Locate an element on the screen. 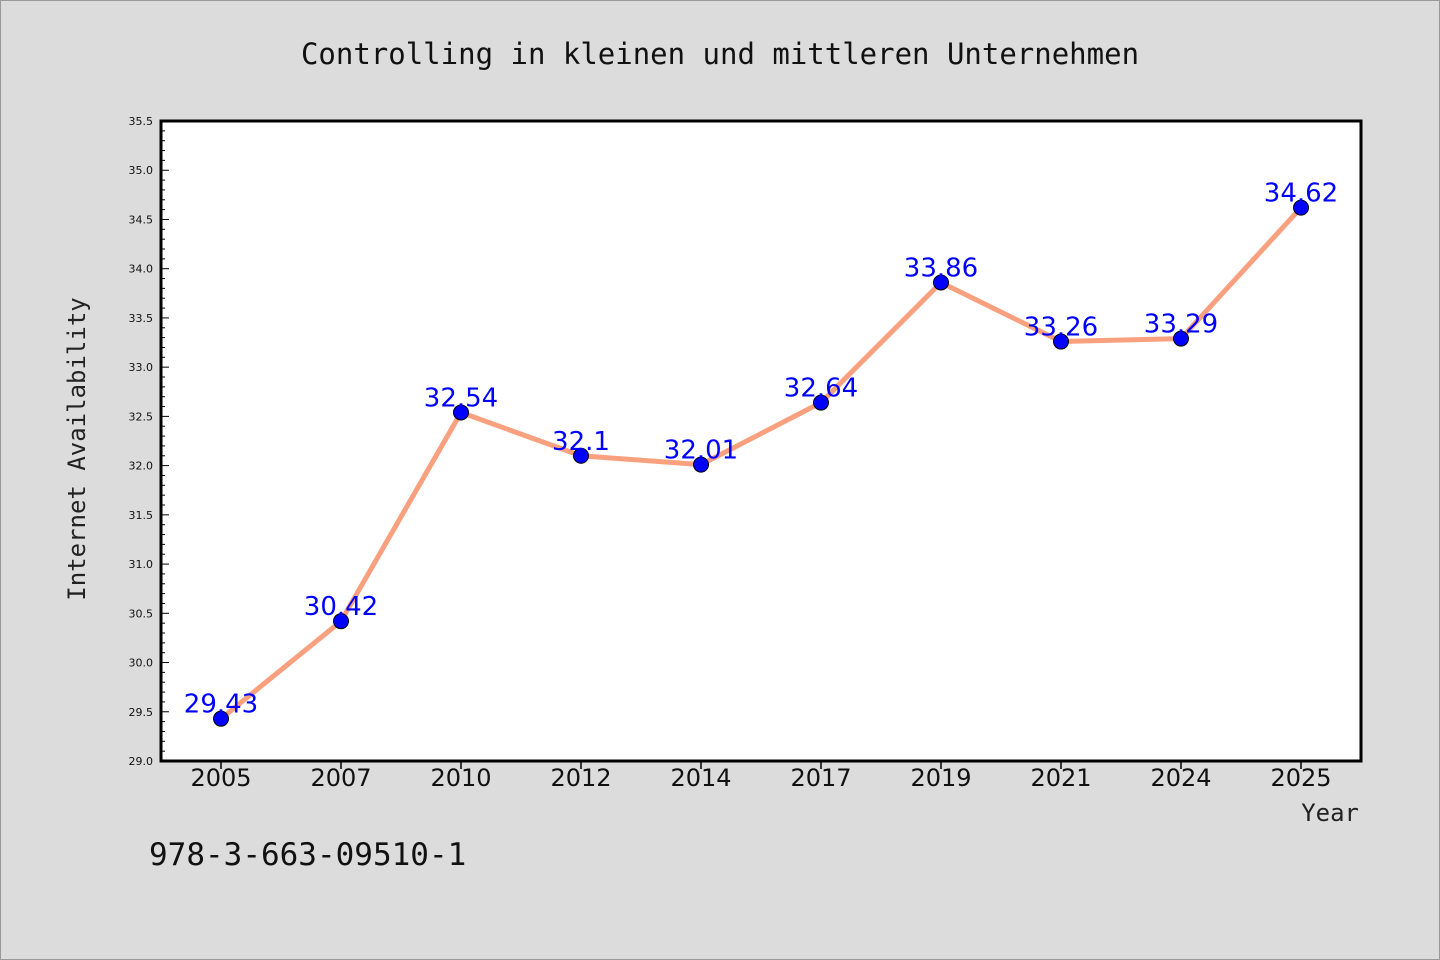 The height and width of the screenshot is (960, 1440). data-label: 32.54 is located at coordinates (461, 398).